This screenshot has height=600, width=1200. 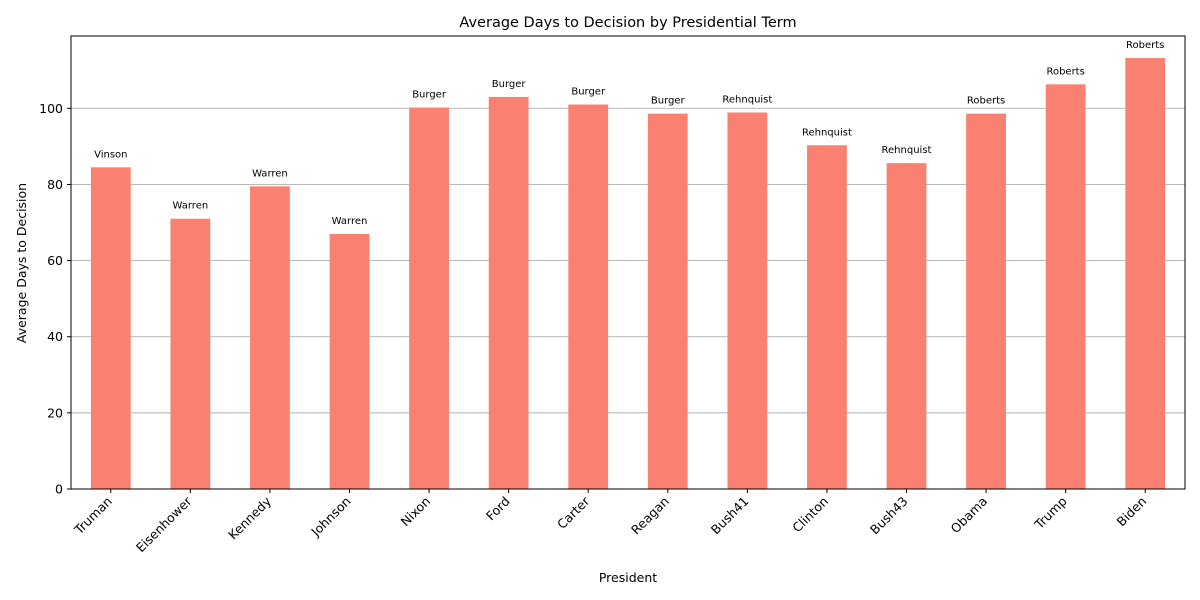 I want to click on x-tick-label: Bush41, so click(x=730, y=516).